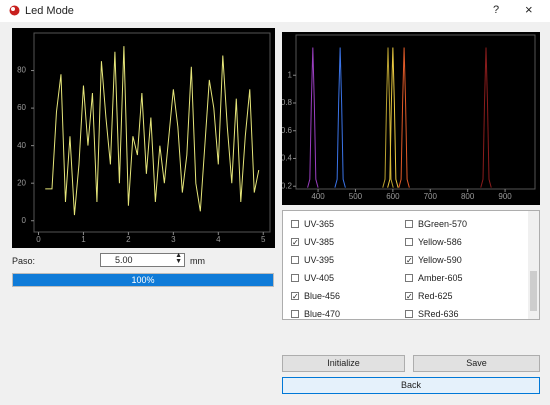  Describe the element at coordinates (142, 259) in the screenshot. I see `paso-input: 5.00 ▲ ▼` at that location.